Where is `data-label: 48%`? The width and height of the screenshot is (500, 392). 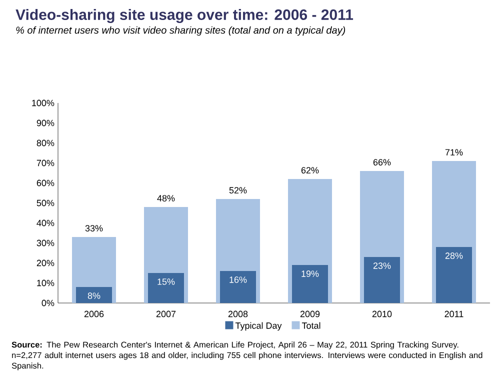 data-label: 48% is located at coordinates (166, 198).